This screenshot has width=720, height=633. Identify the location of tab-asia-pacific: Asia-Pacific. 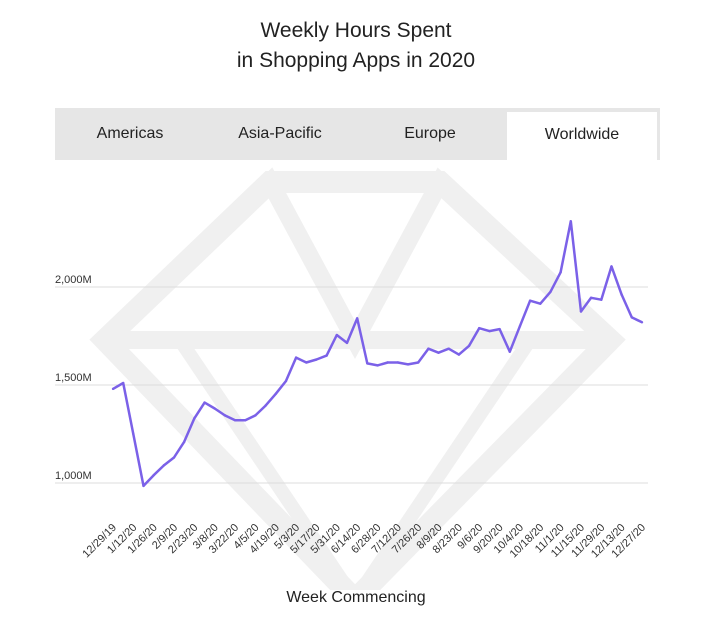
(280, 133).